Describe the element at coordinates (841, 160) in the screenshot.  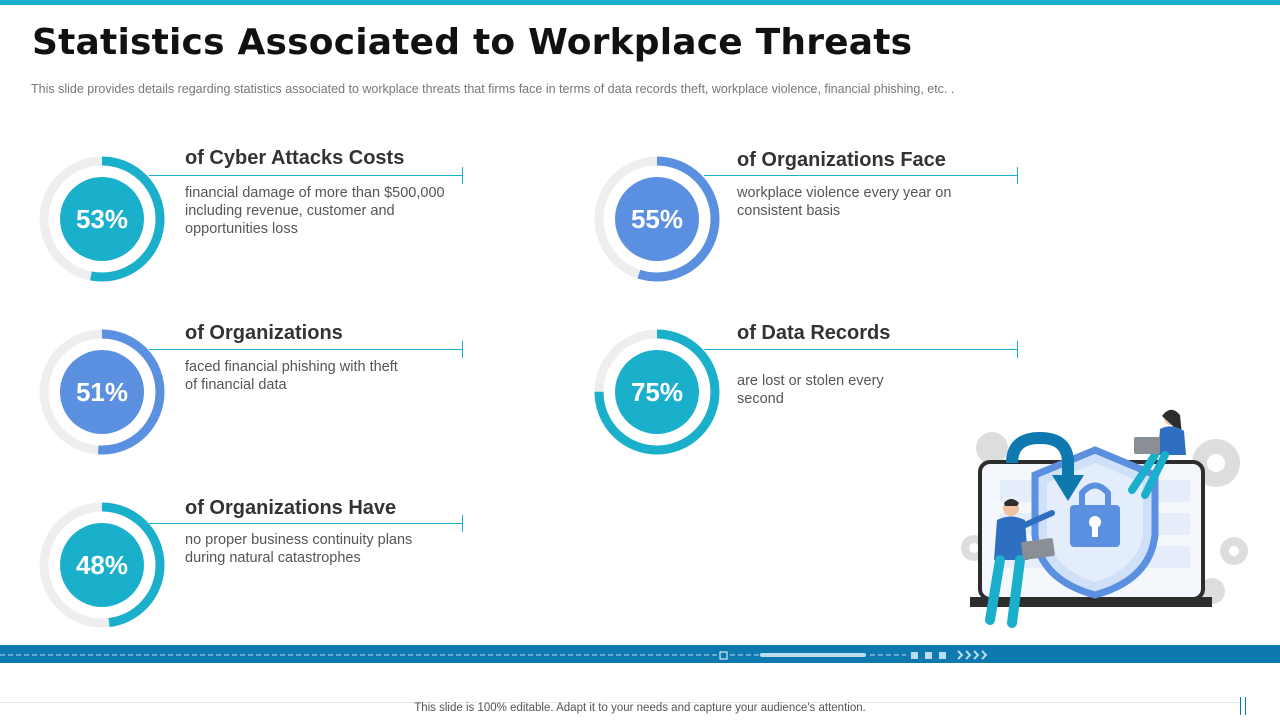
I see `stat-heading: of Organizations Face` at that location.